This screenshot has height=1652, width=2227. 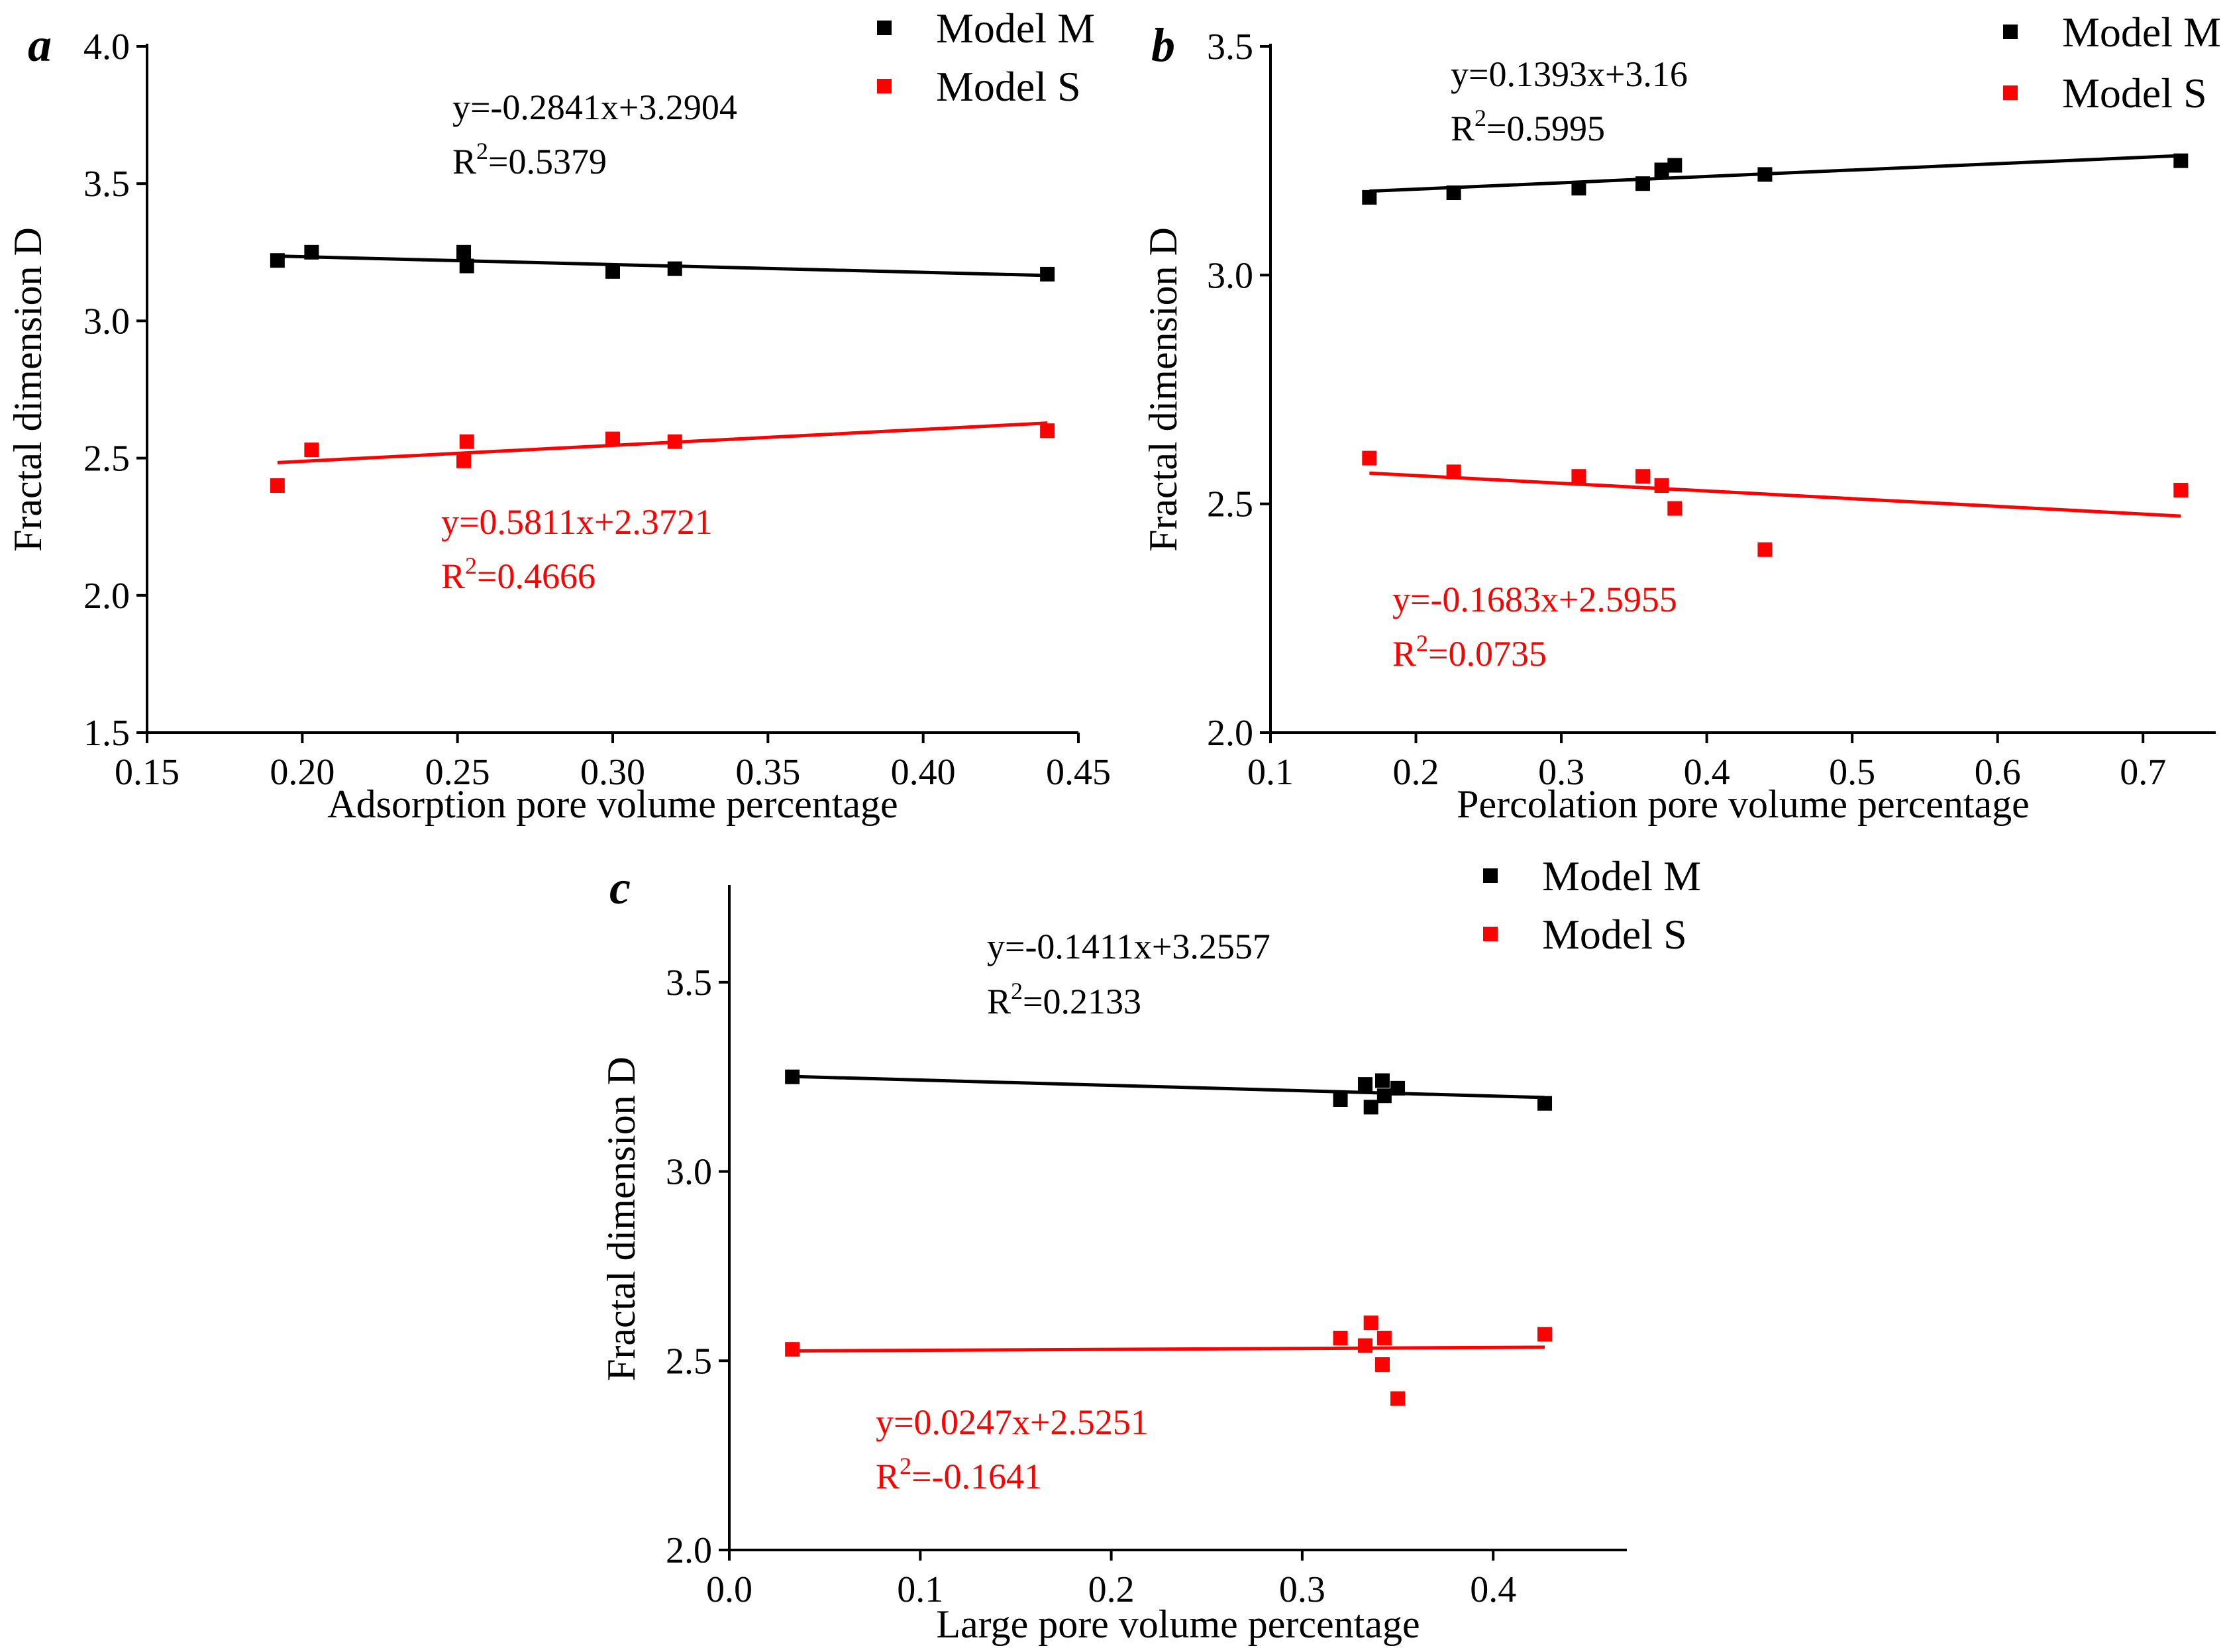 What do you see at coordinates (577, 522) in the screenshot?
I see `equation-model-s: y=0.5811x+2.3721` at bounding box center [577, 522].